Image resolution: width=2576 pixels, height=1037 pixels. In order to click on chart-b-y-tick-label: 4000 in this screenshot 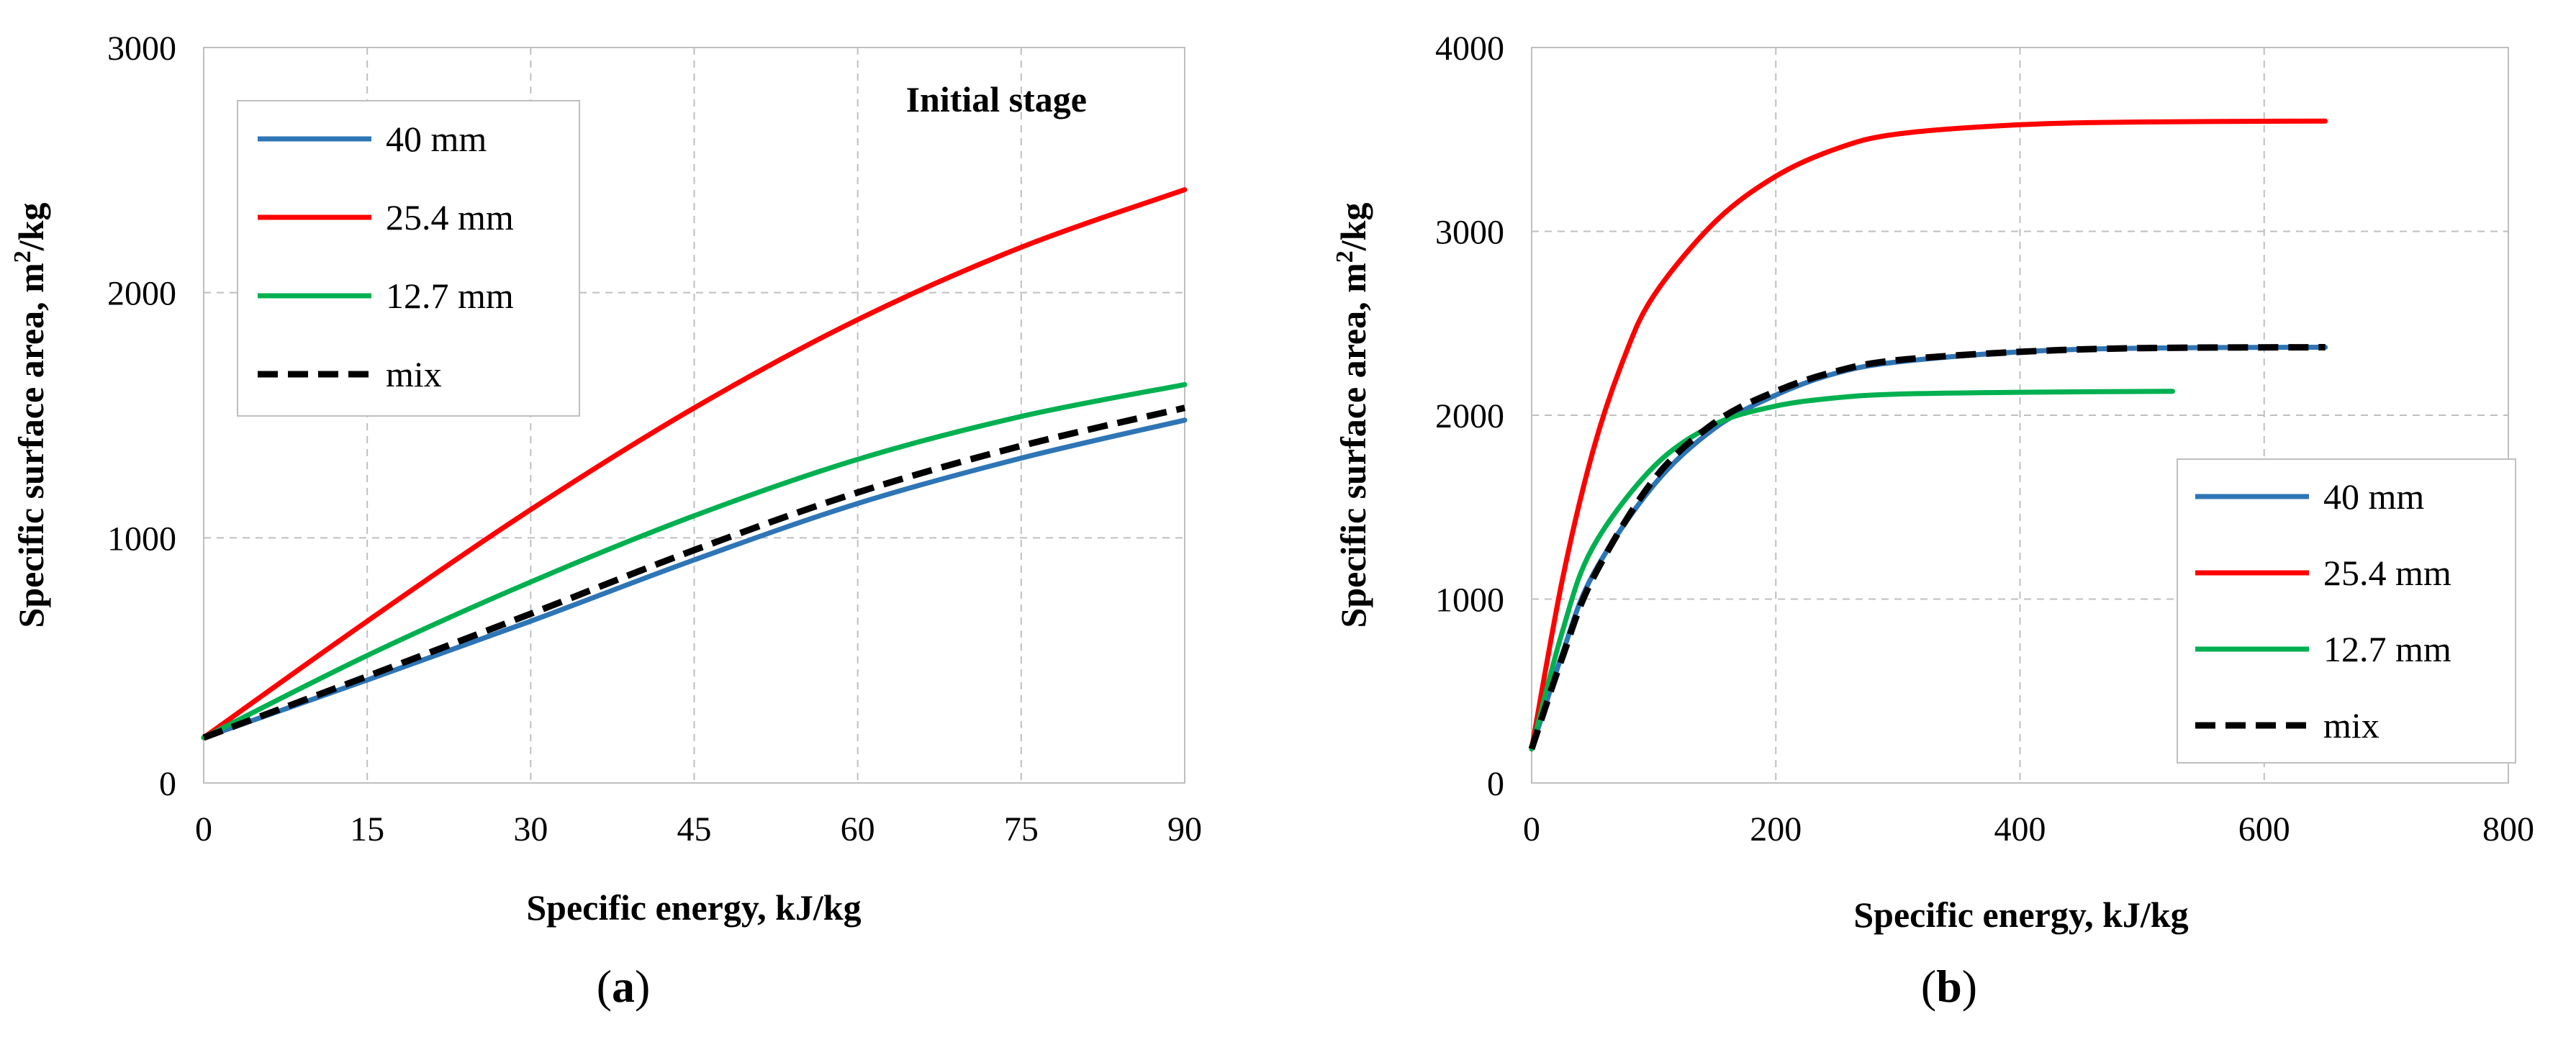, I will do `click(1469, 49)`.